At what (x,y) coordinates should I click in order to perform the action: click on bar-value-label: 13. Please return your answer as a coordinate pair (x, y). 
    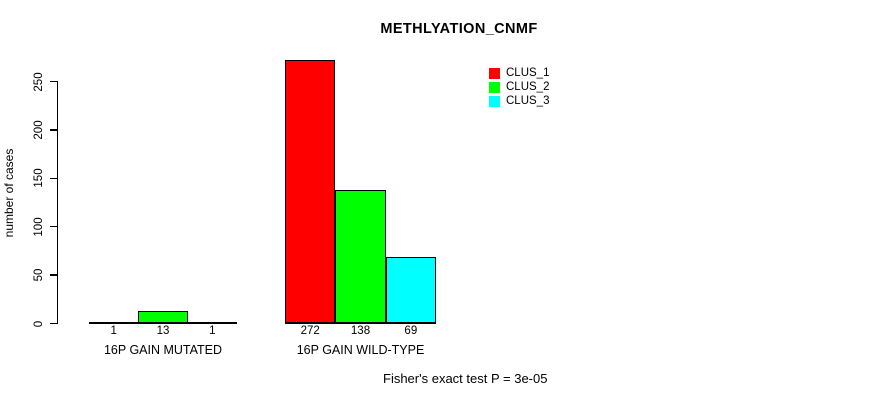
    Looking at the image, I should click on (163, 331).